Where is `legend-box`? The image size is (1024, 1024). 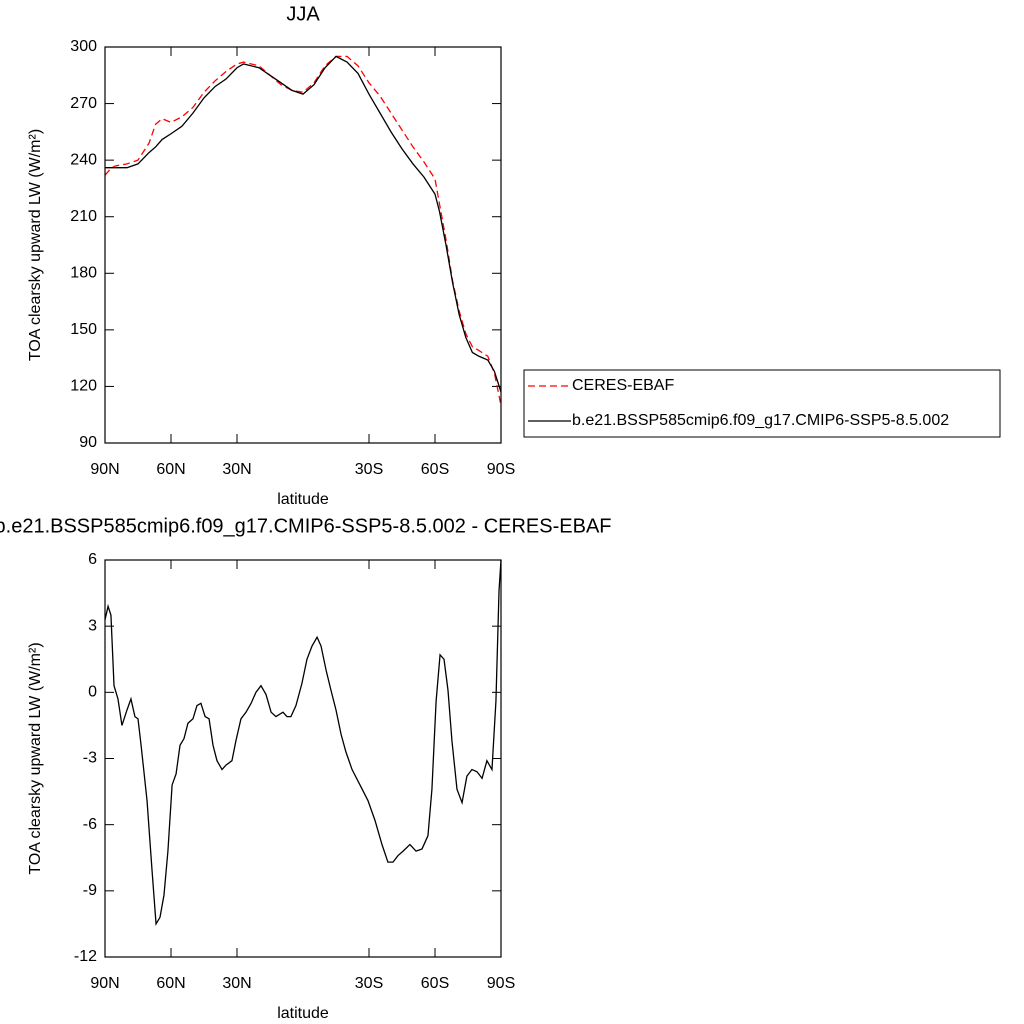 legend-box is located at coordinates (762, 403).